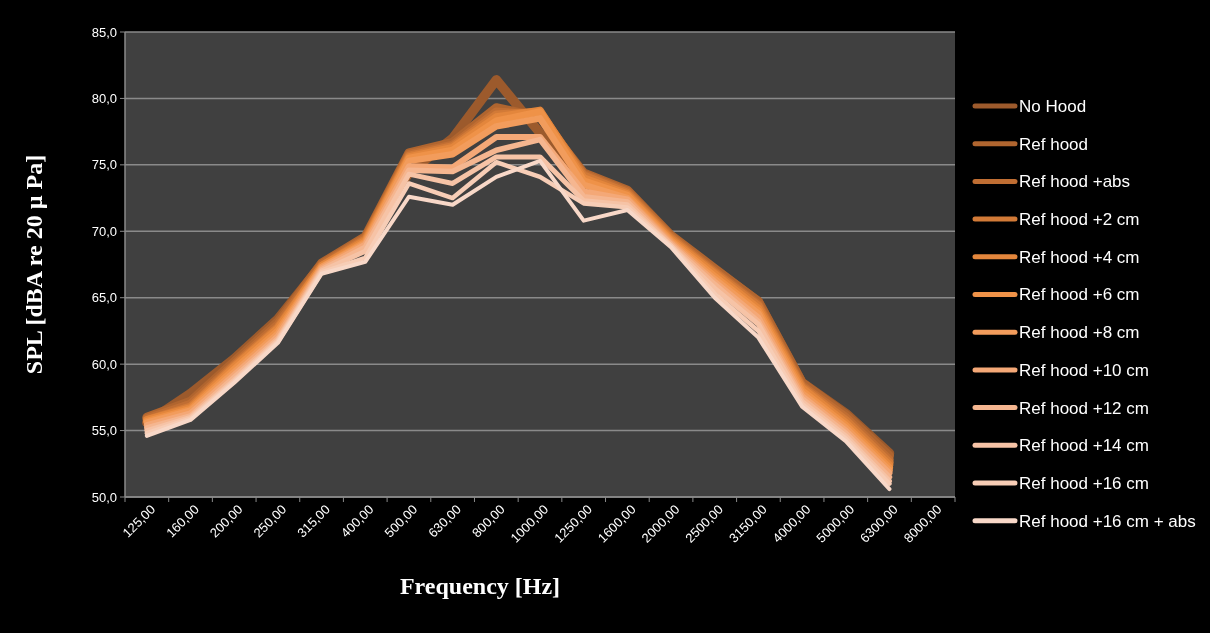 The height and width of the screenshot is (633, 1210). What do you see at coordinates (1053, 144) in the screenshot?
I see `legend-label: Ref hood` at bounding box center [1053, 144].